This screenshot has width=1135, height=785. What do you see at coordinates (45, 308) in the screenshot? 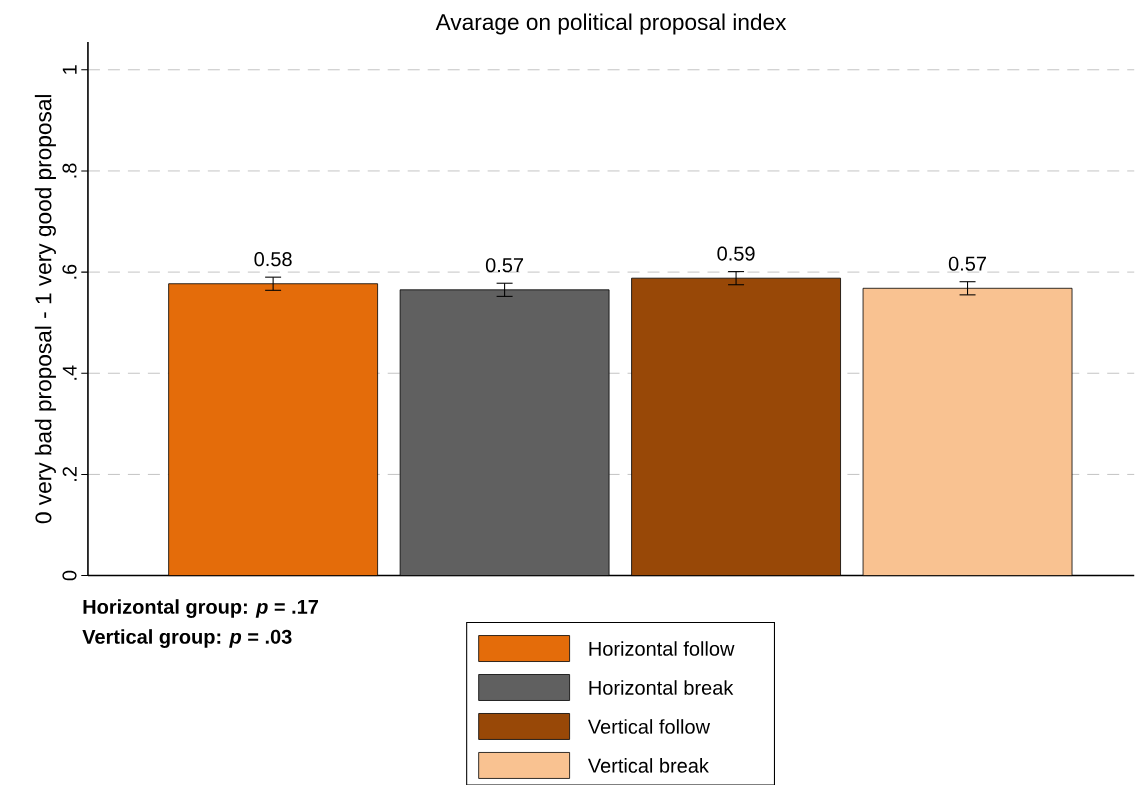
I see `y-axis-title: 0 very bad proposal - 1 very good proposal` at bounding box center [45, 308].